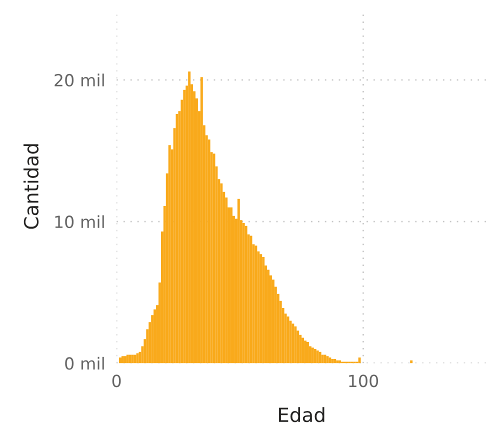 The image size is (496, 435). Describe the element at coordinates (363, 381) in the screenshot. I see `x-tick-label: 100` at that location.